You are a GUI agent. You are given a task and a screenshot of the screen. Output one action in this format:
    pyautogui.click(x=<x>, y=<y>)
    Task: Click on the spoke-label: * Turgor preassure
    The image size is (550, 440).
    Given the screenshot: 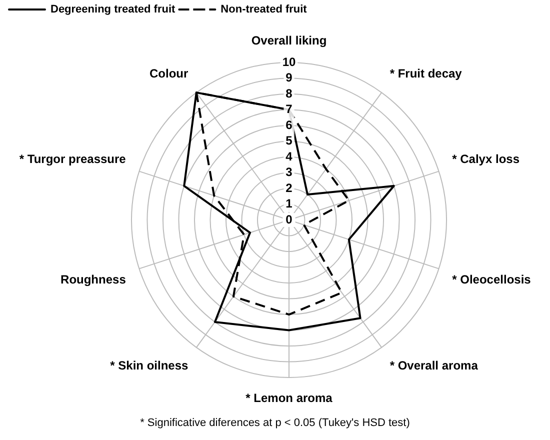 What is the action you would take?
    pyautogui.click(x=72, y=159)
    